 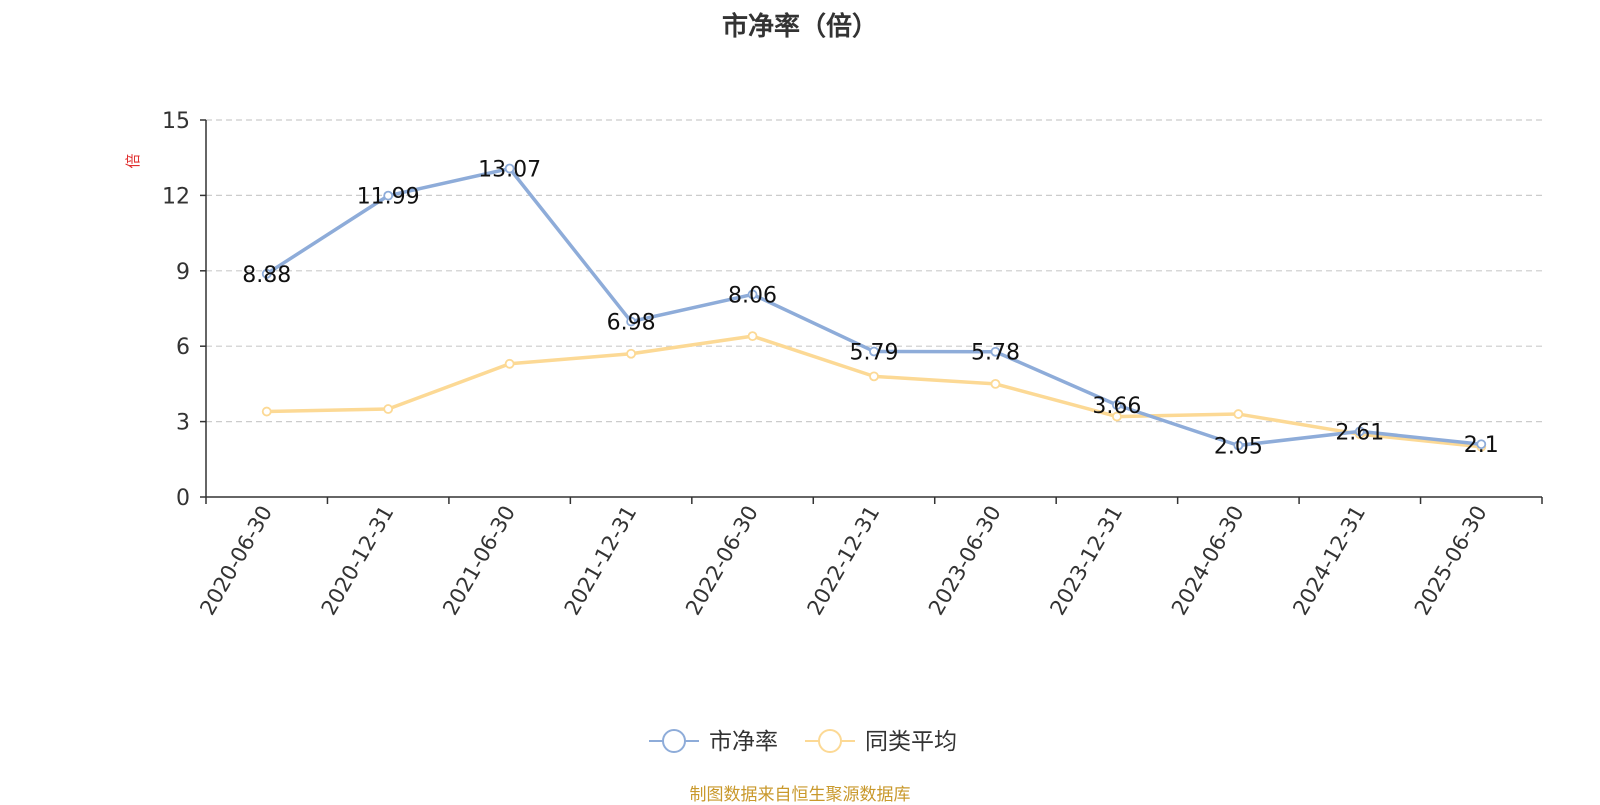 I want to click on y-tick-label: 15, so click(x=176, y=121).